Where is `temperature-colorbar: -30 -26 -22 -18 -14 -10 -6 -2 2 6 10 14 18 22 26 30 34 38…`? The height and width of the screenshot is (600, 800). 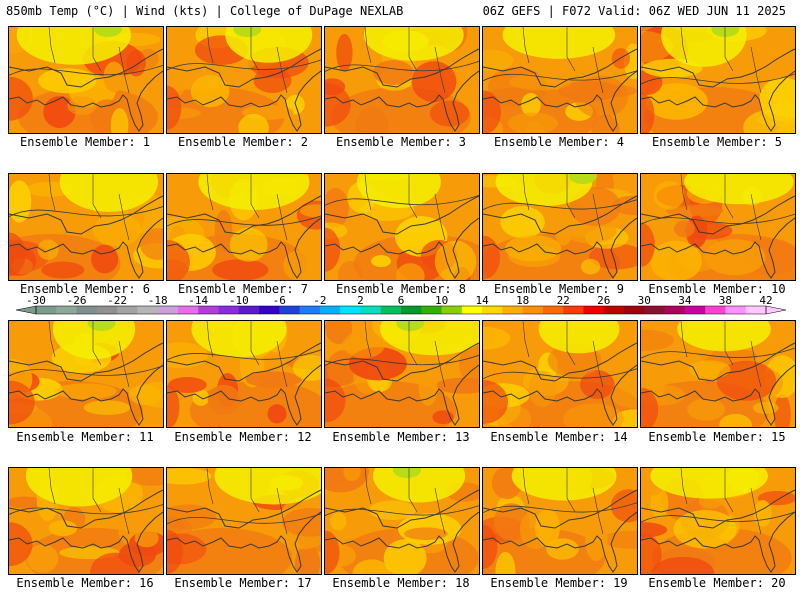 temperature-colorbar: -30 -26 -22 -18 -14 -10 -6 -2 2 6 10 14 18 22 26 30 34 38… is located at coordinates (400, 308).